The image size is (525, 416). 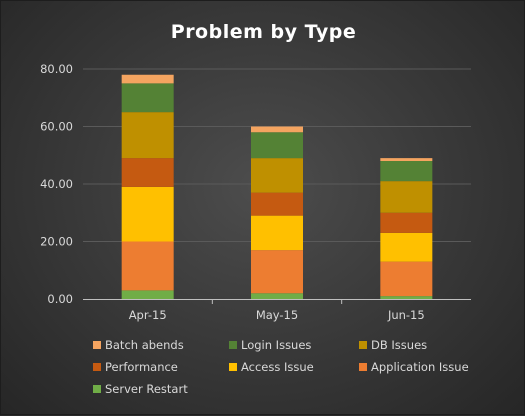 What do you see at coordinates (406, 315) in the screenshot?
I see `x-tick-label: Jun-15` at bounding box center [406, 315].